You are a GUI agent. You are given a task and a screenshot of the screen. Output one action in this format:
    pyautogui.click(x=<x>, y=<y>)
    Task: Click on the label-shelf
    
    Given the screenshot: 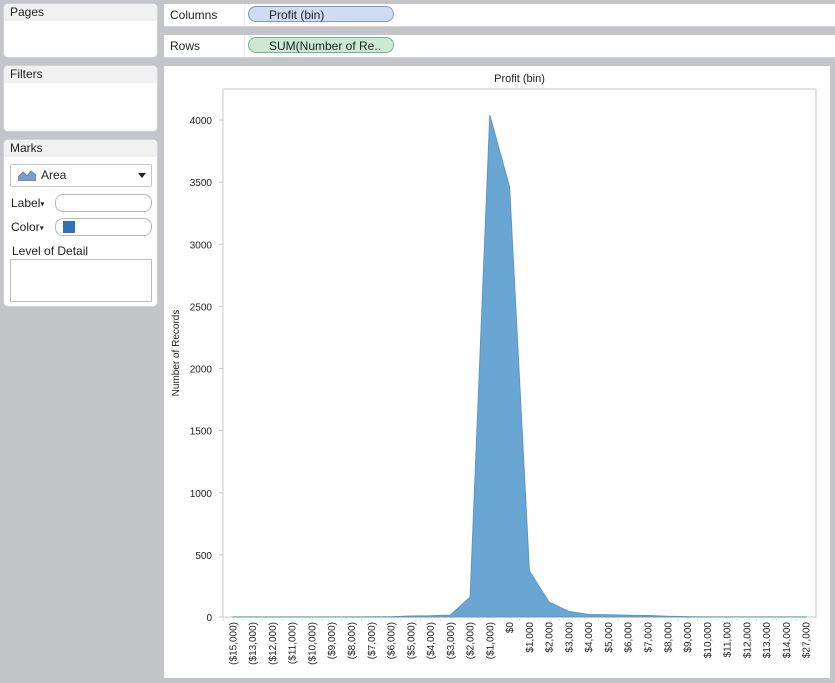 What is the action you would take?
    pyautogui.click(x=103, y=203)
    